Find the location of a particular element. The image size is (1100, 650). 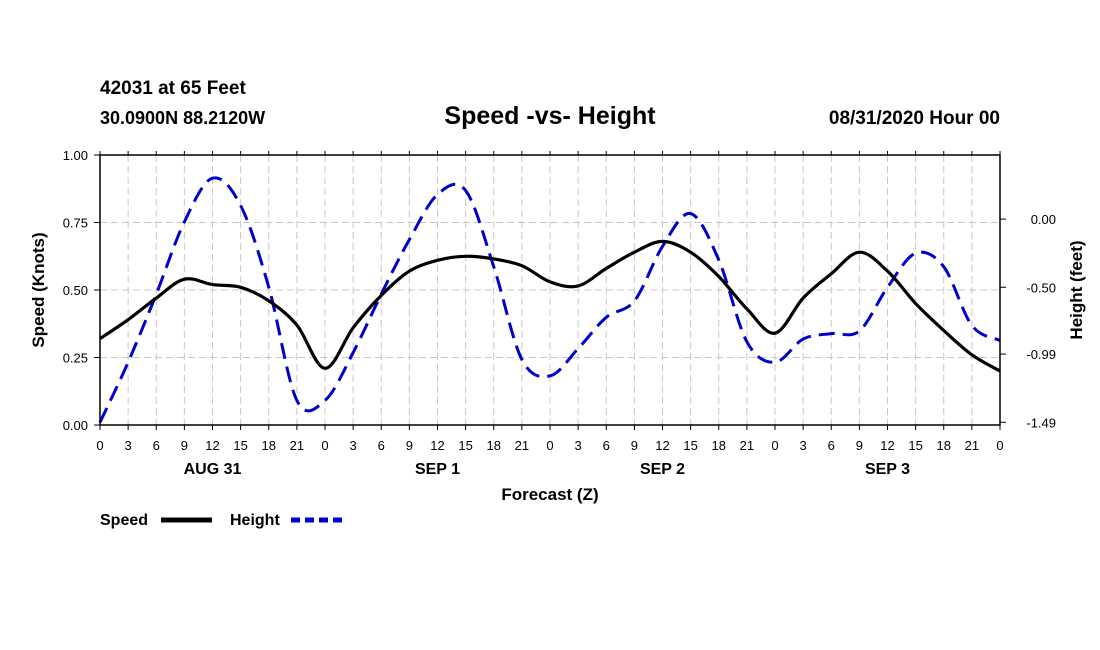

y-left-tick-label: 0.25 is located at coordinates (75, 358).